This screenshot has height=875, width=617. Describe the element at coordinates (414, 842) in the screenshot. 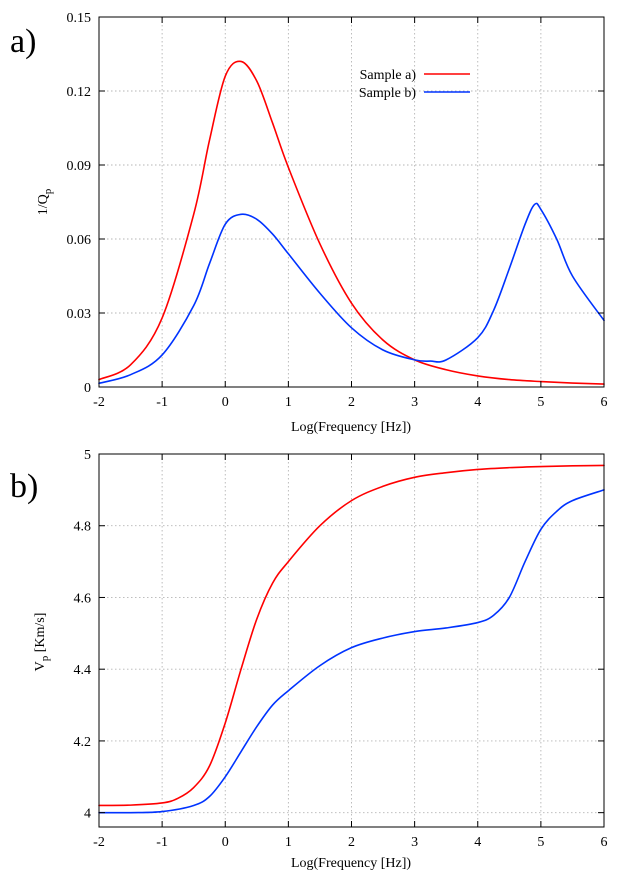

I see `panel-b-x-tick-label: 3` at that location.